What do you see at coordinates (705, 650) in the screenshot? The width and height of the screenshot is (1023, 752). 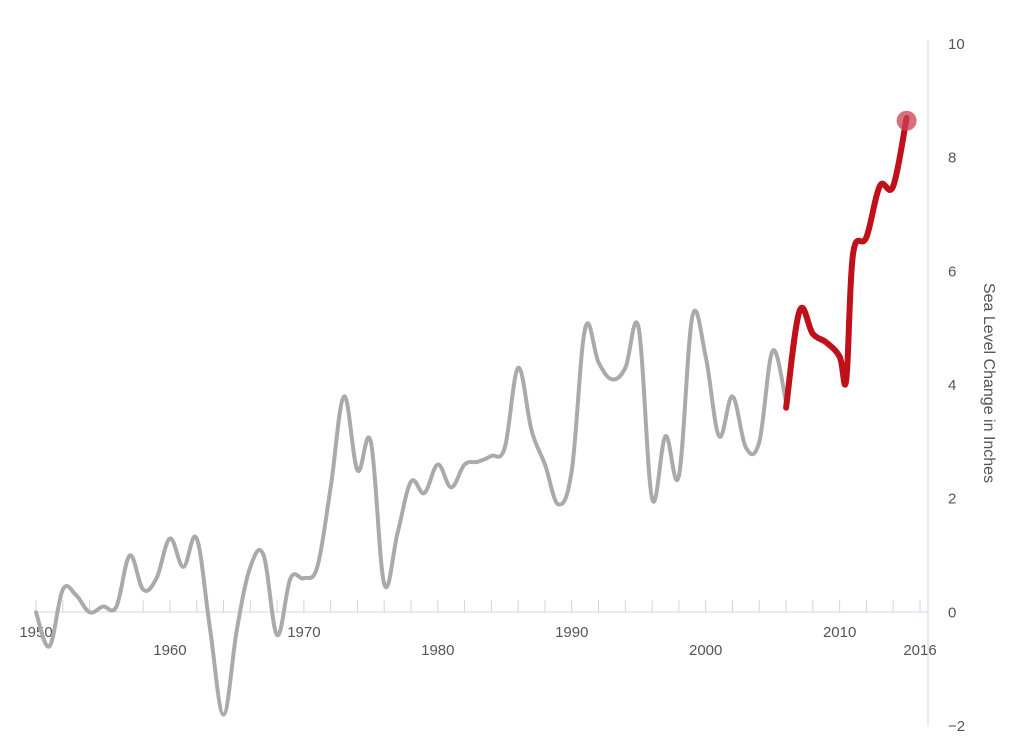 I see `x-tick-label: 2000` at bounding box center [705, 650].